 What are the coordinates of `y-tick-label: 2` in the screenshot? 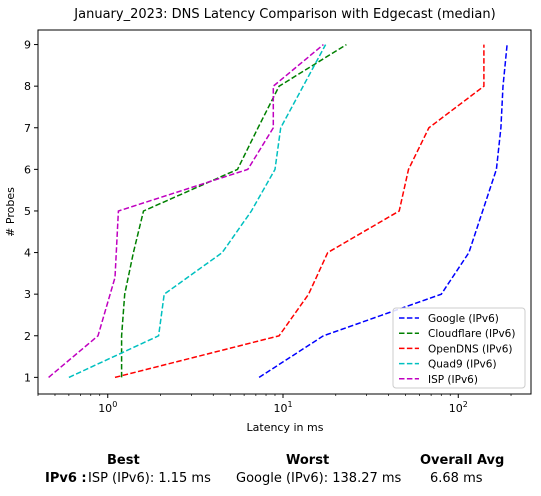 It's located at (27, 336).